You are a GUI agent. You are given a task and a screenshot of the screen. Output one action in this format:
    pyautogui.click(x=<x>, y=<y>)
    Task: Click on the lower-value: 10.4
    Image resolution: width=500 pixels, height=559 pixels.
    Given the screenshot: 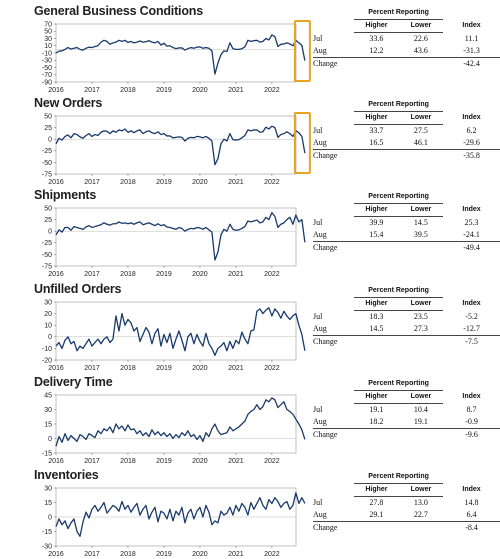 What is the action you would take?
    pyautogui.click(x=420, y=409)
    